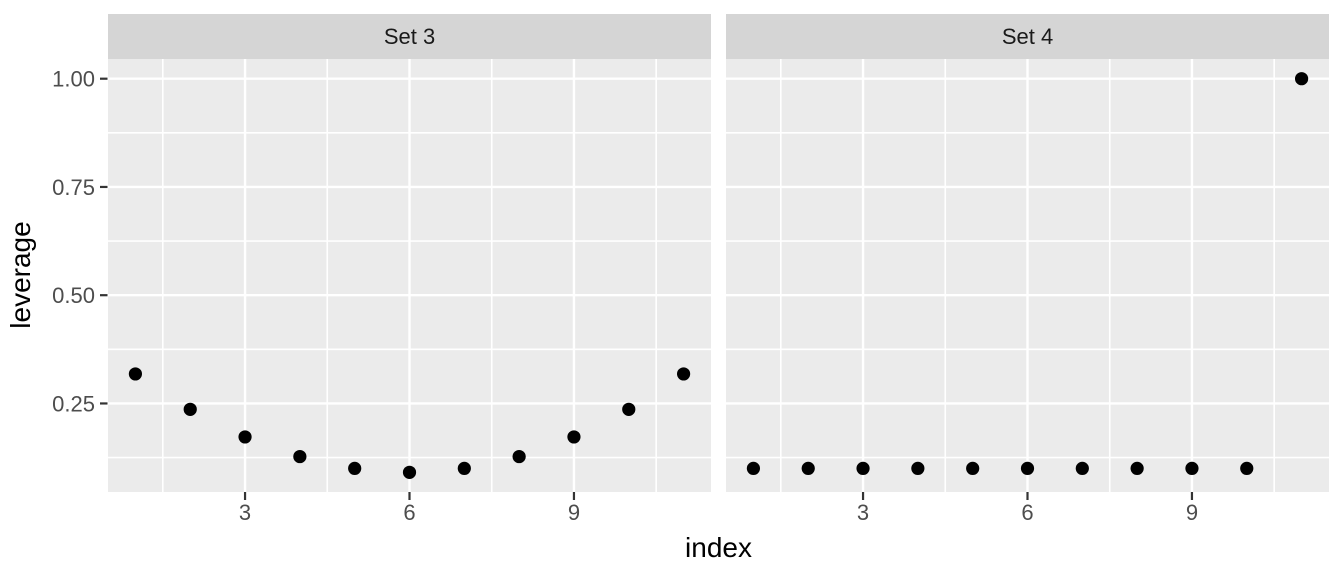  Describe the element at coordinates (73, 79) in the screenshot. I see `y-tick-label: 1.00` at that location.